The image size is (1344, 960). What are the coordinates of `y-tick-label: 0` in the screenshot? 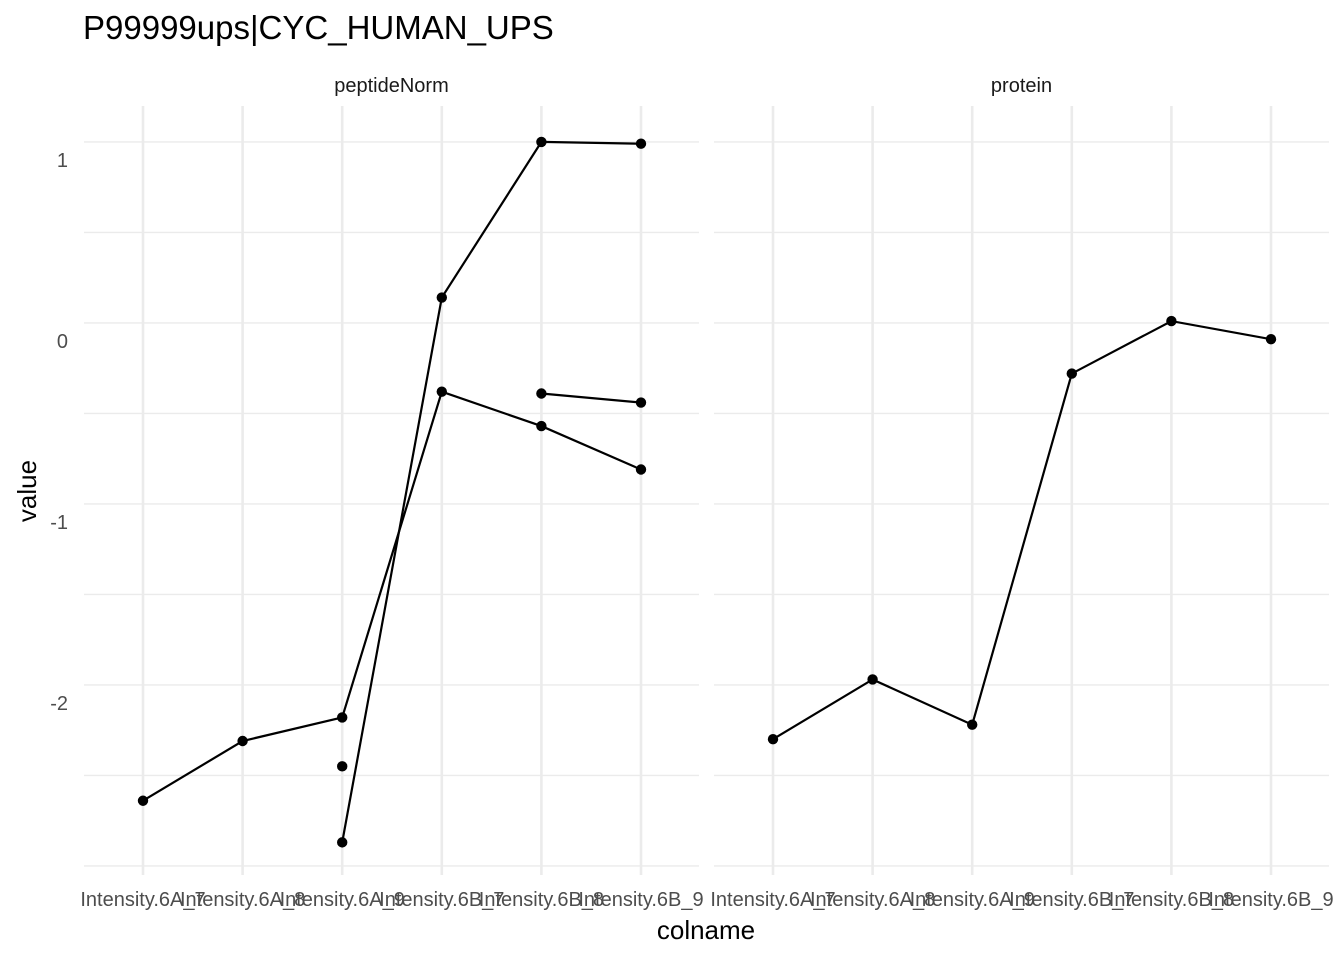 It's located at (62, 342).